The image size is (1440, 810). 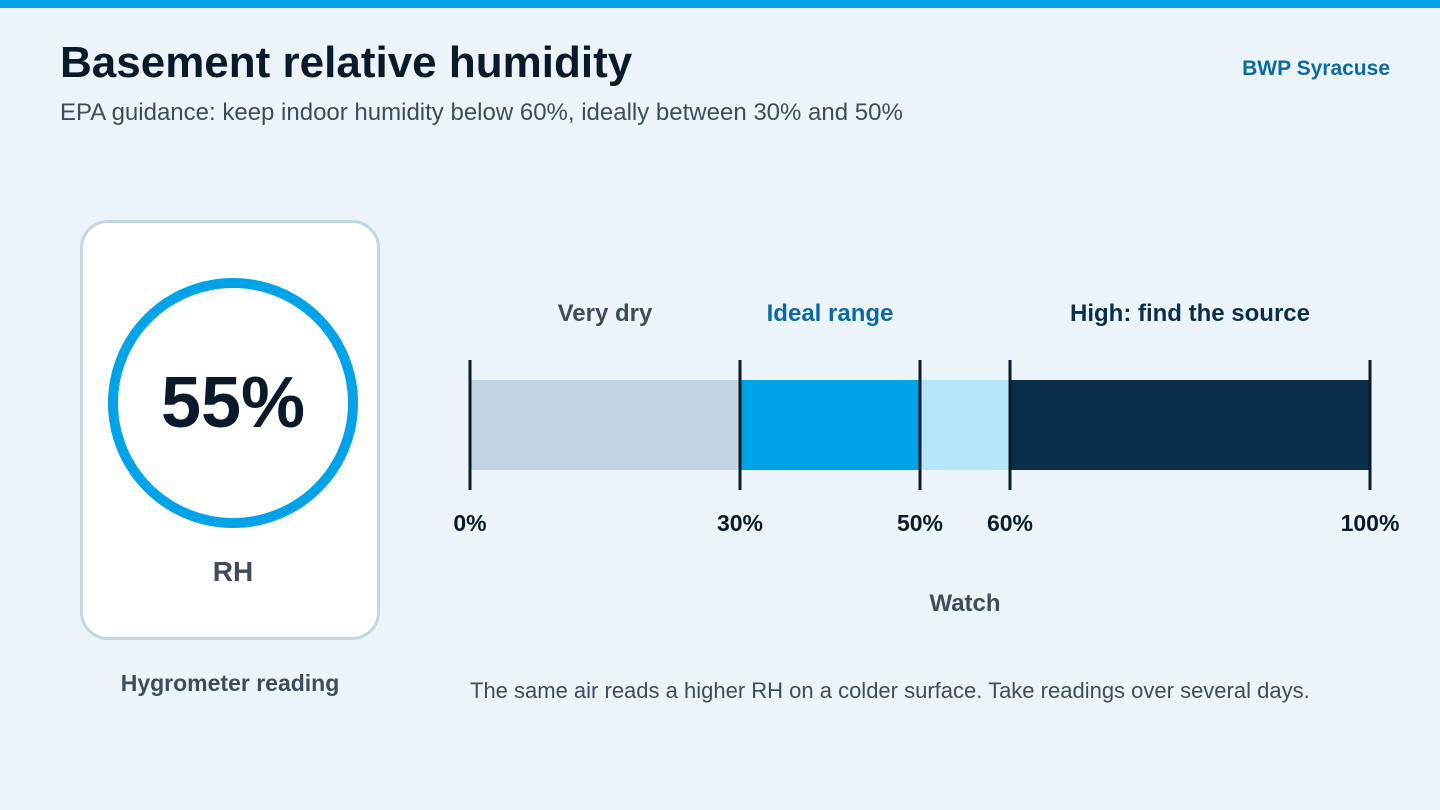 What do you see at coordinates (230, 683) in the screenshot?
I see `hygrometer-caption: Hygrometer reading` at bounding box center [230, 683].